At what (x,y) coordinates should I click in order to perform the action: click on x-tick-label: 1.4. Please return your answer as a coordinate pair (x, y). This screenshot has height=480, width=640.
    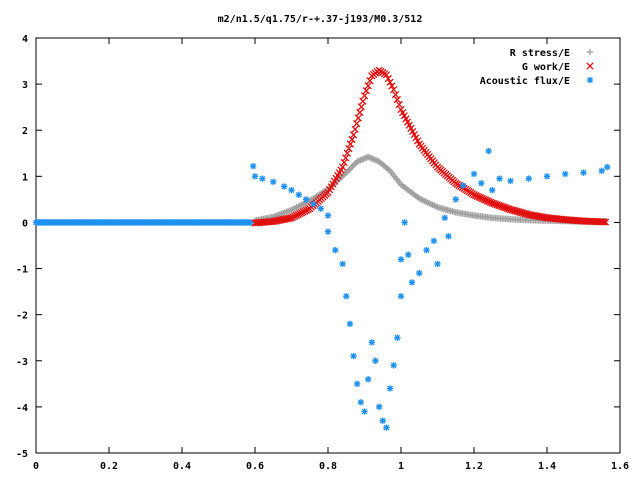
    Looking at the image, I should click on (547, 466).